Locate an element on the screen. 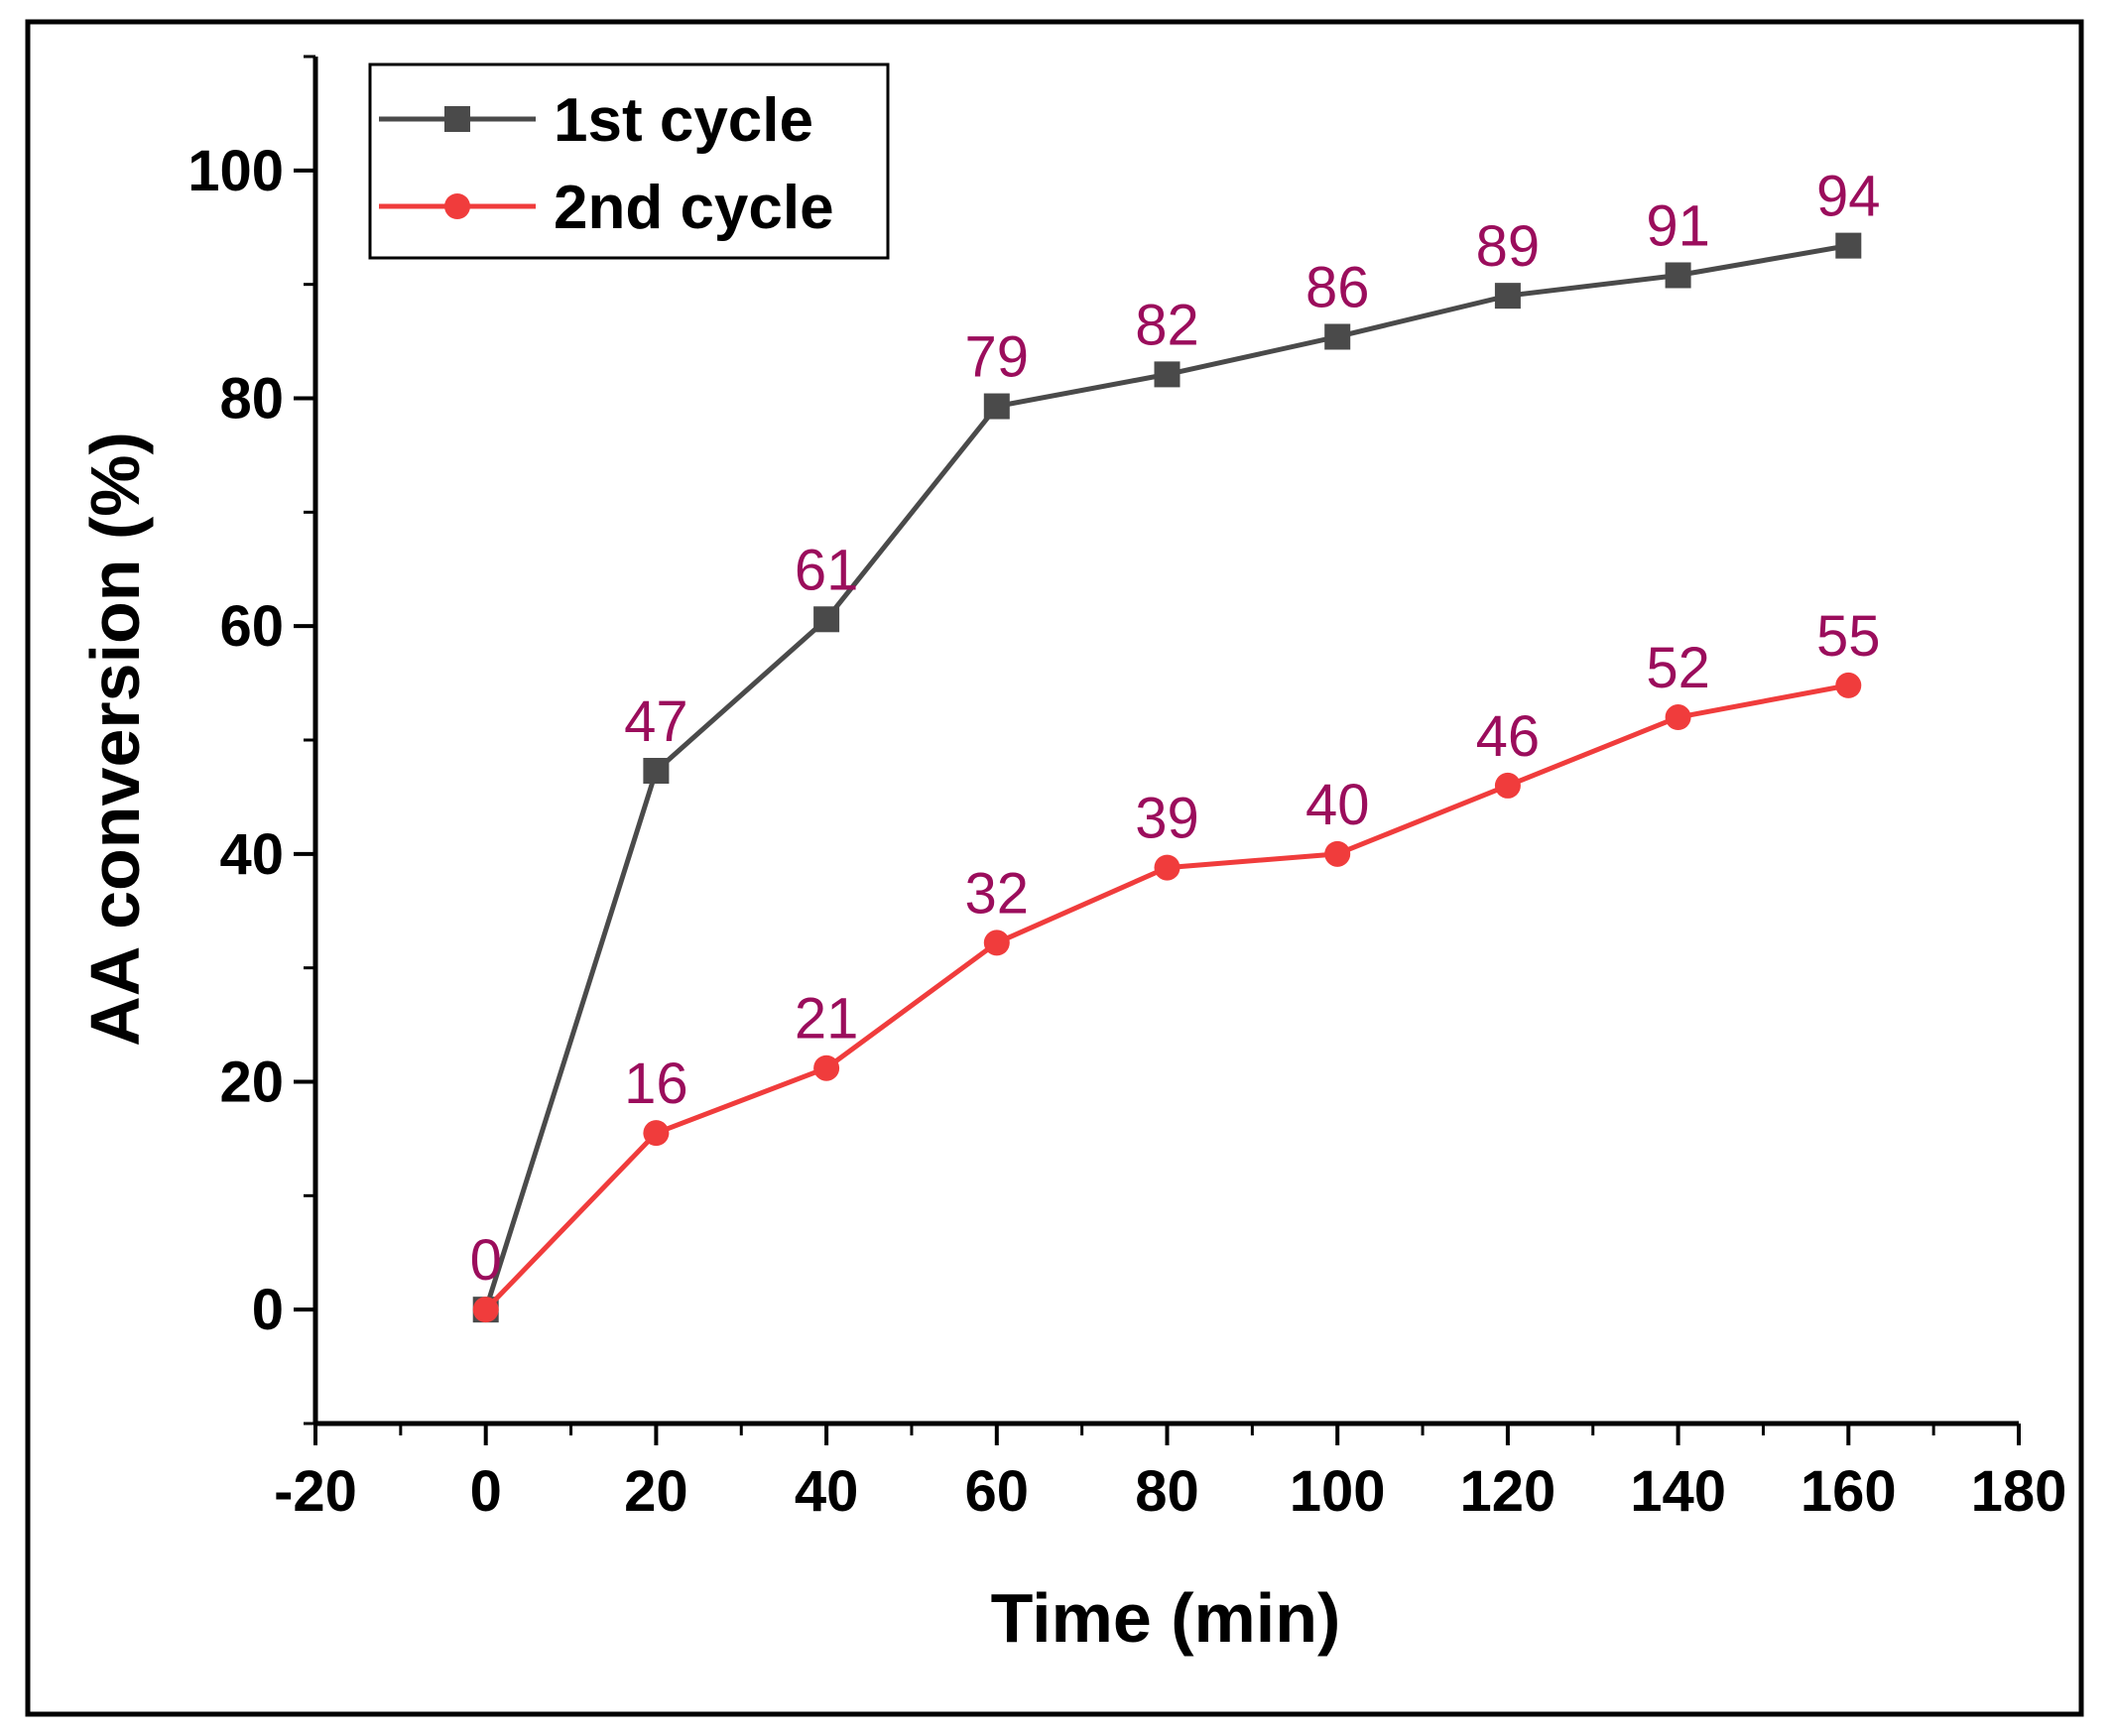 The width and height of the screenshot is (2113, 1736). data-label-series-2: 40 is located at coordinates (1337, 805).